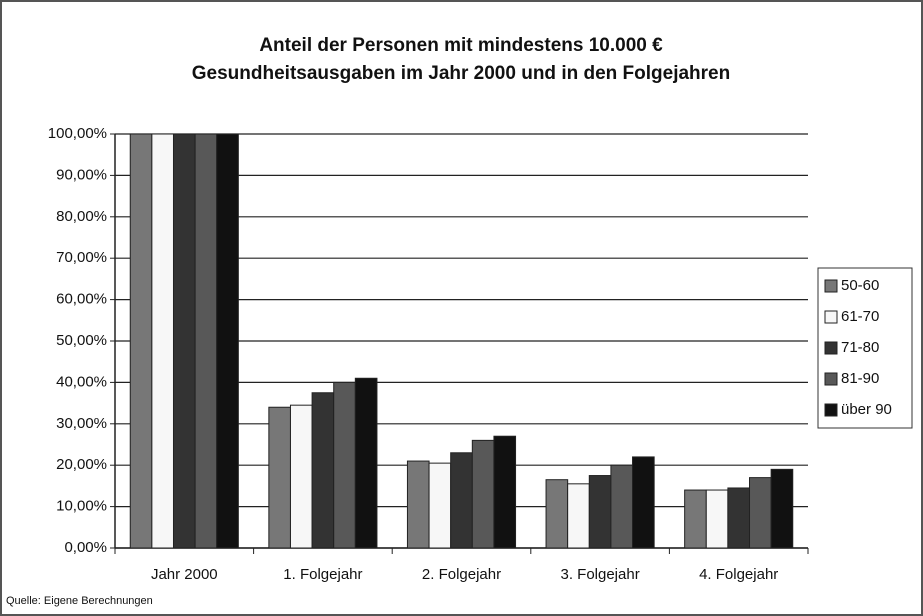  What do you see at coordinates (860, 316) in the screenshot?
I see `legend-label: 61-70` at bounding box center [860, 316].